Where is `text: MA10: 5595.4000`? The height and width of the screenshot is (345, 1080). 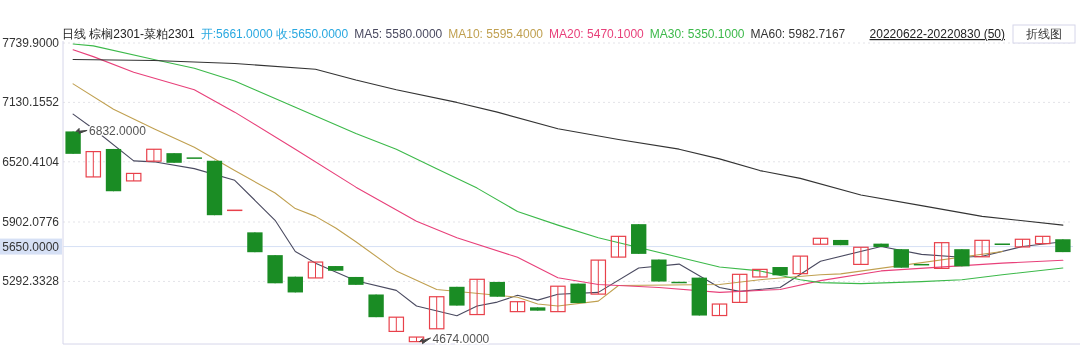
text: MA10: 5595.4000 is located at coordinates (496, 34).